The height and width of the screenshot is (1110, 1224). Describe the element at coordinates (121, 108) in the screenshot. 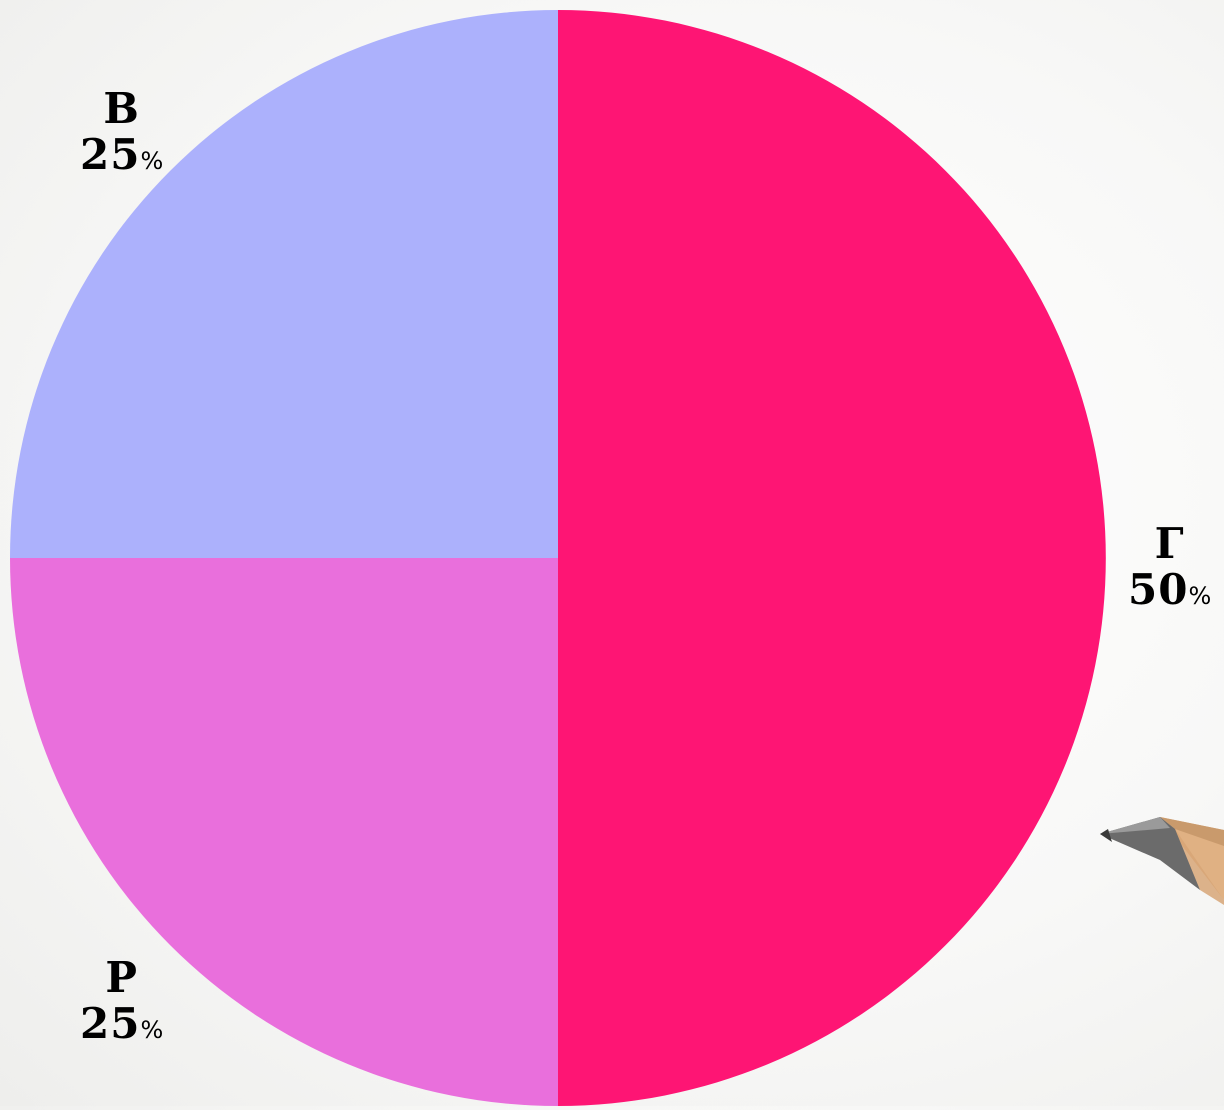

I see `slice-label-category: В` at that location.